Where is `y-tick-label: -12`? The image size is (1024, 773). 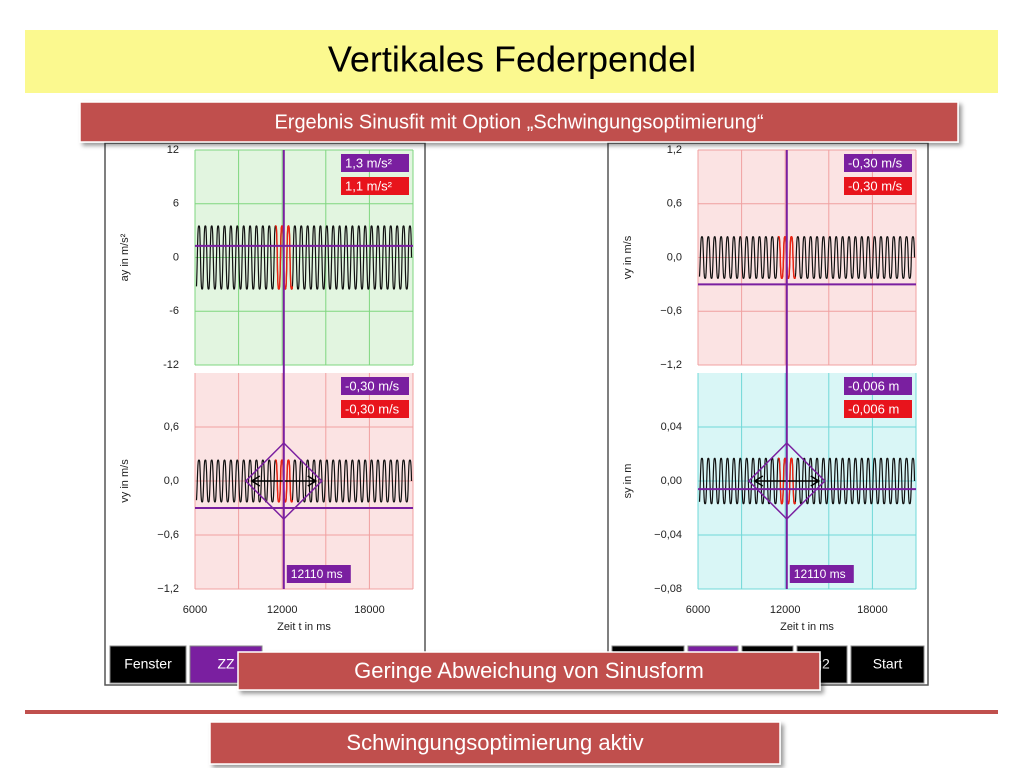 y-tick-label: -12 is located at coordinates (171, 365).